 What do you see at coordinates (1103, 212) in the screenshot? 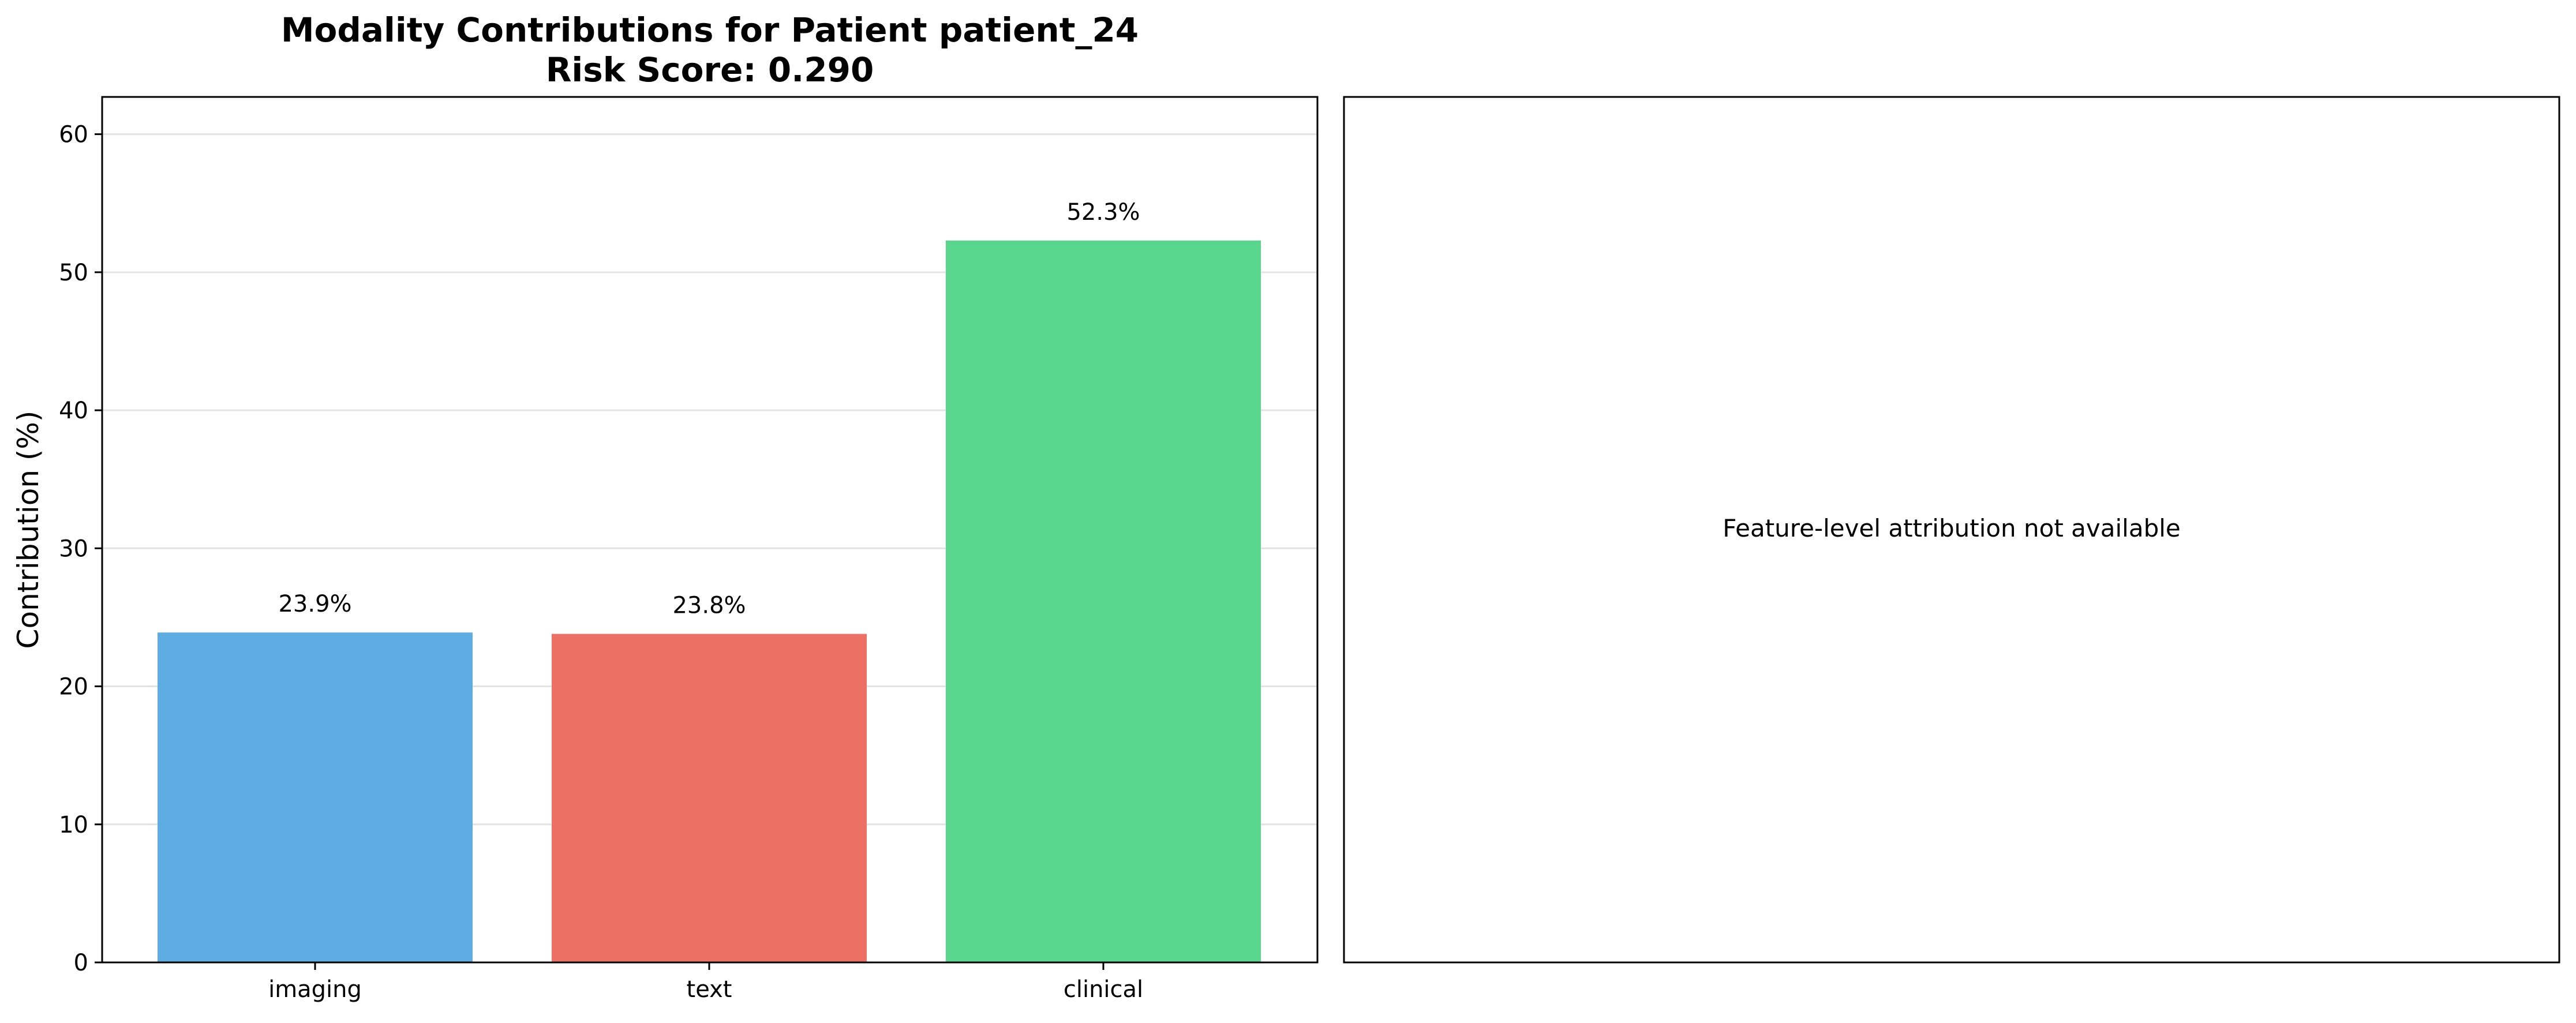
I see `bar-value-label-clinical: 52.3%` at bounding box center [1103, 212].